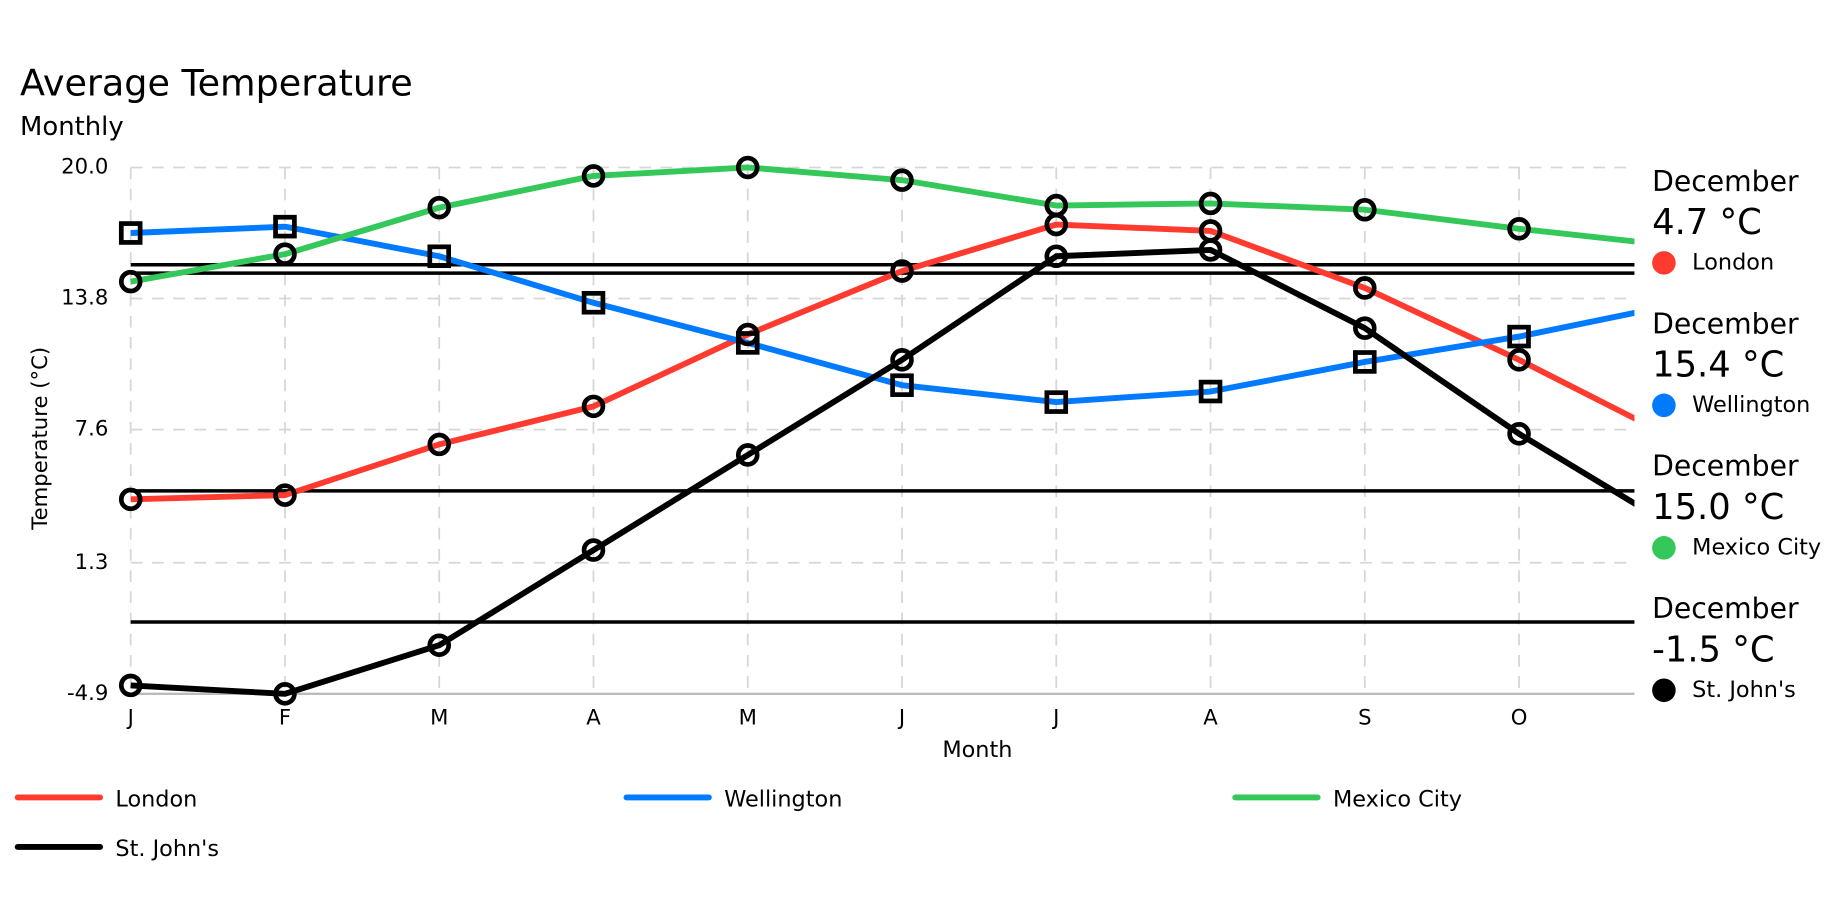  Describe the element at coordinates (39, 439) in the screenshot. I see `y-axis-title: Temperature (°C)` at that location.